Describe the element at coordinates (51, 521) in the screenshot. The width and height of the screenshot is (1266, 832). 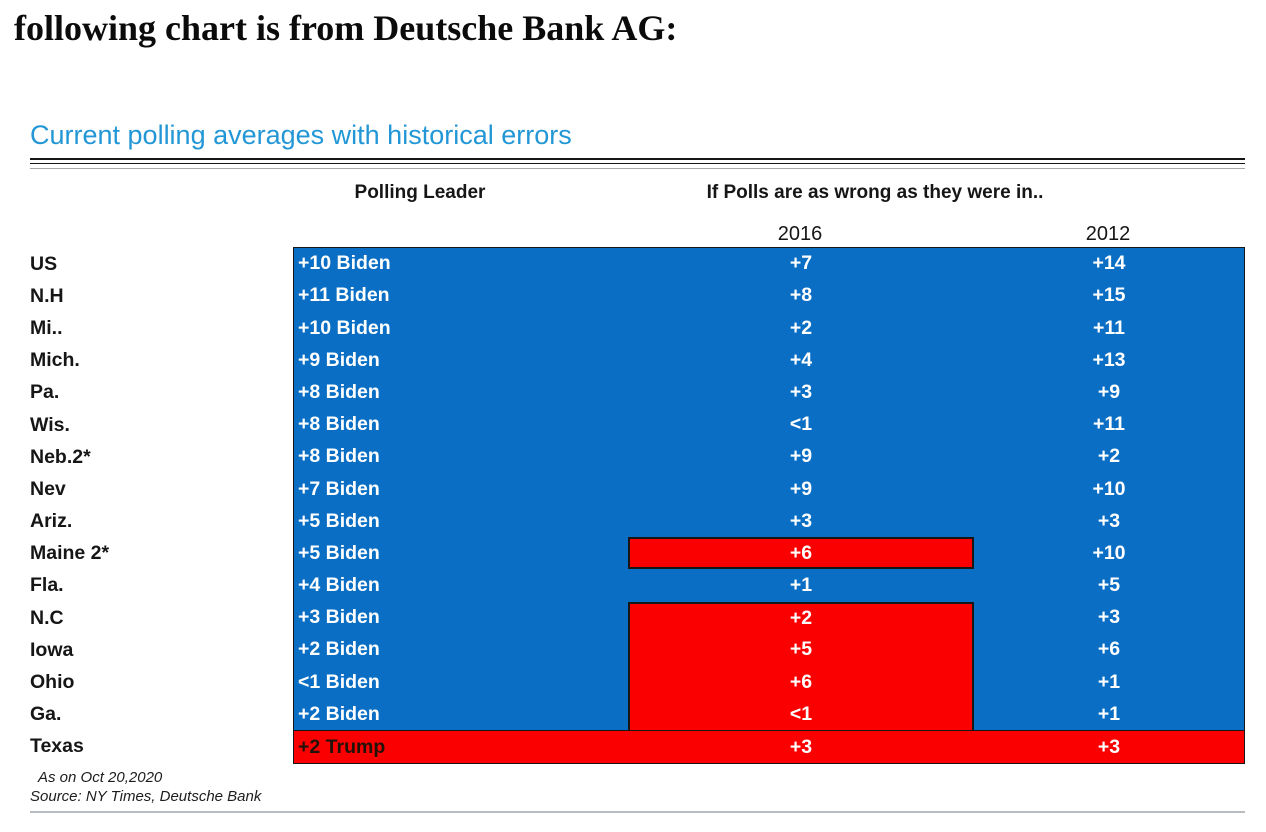
I see `row-label: Ariz.` at that location.